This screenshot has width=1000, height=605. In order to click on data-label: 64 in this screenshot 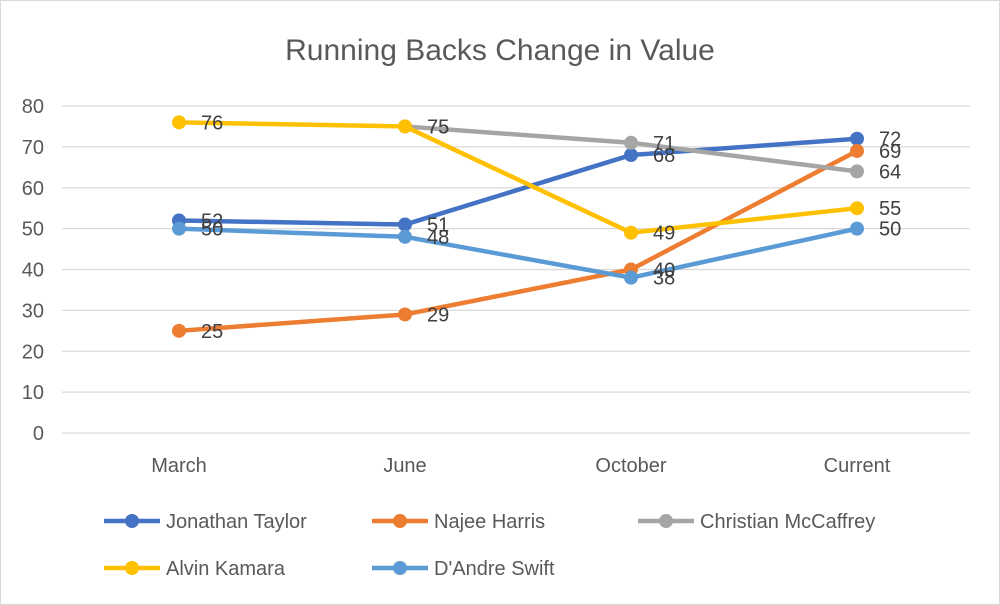, I will do `click(890, 172)`.